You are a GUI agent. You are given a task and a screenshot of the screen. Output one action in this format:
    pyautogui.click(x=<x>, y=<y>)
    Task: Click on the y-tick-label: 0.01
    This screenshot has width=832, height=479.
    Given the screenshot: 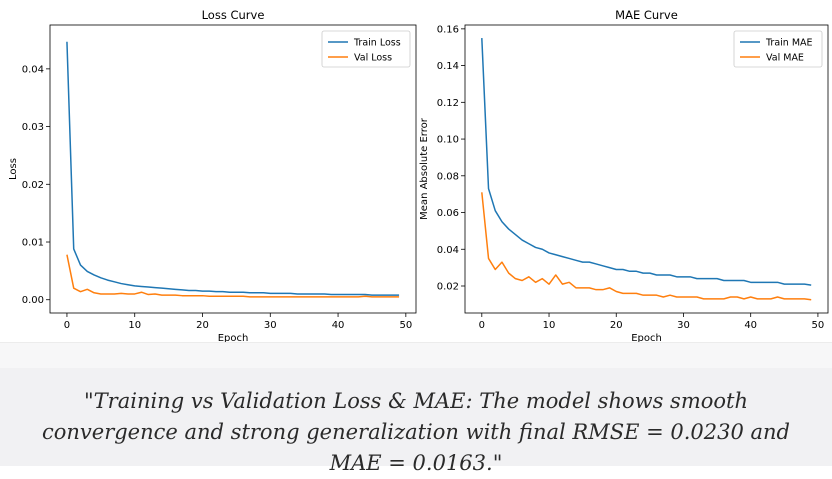 What is the action you would take?
    pyautogui.click(x=33, y=243)
    